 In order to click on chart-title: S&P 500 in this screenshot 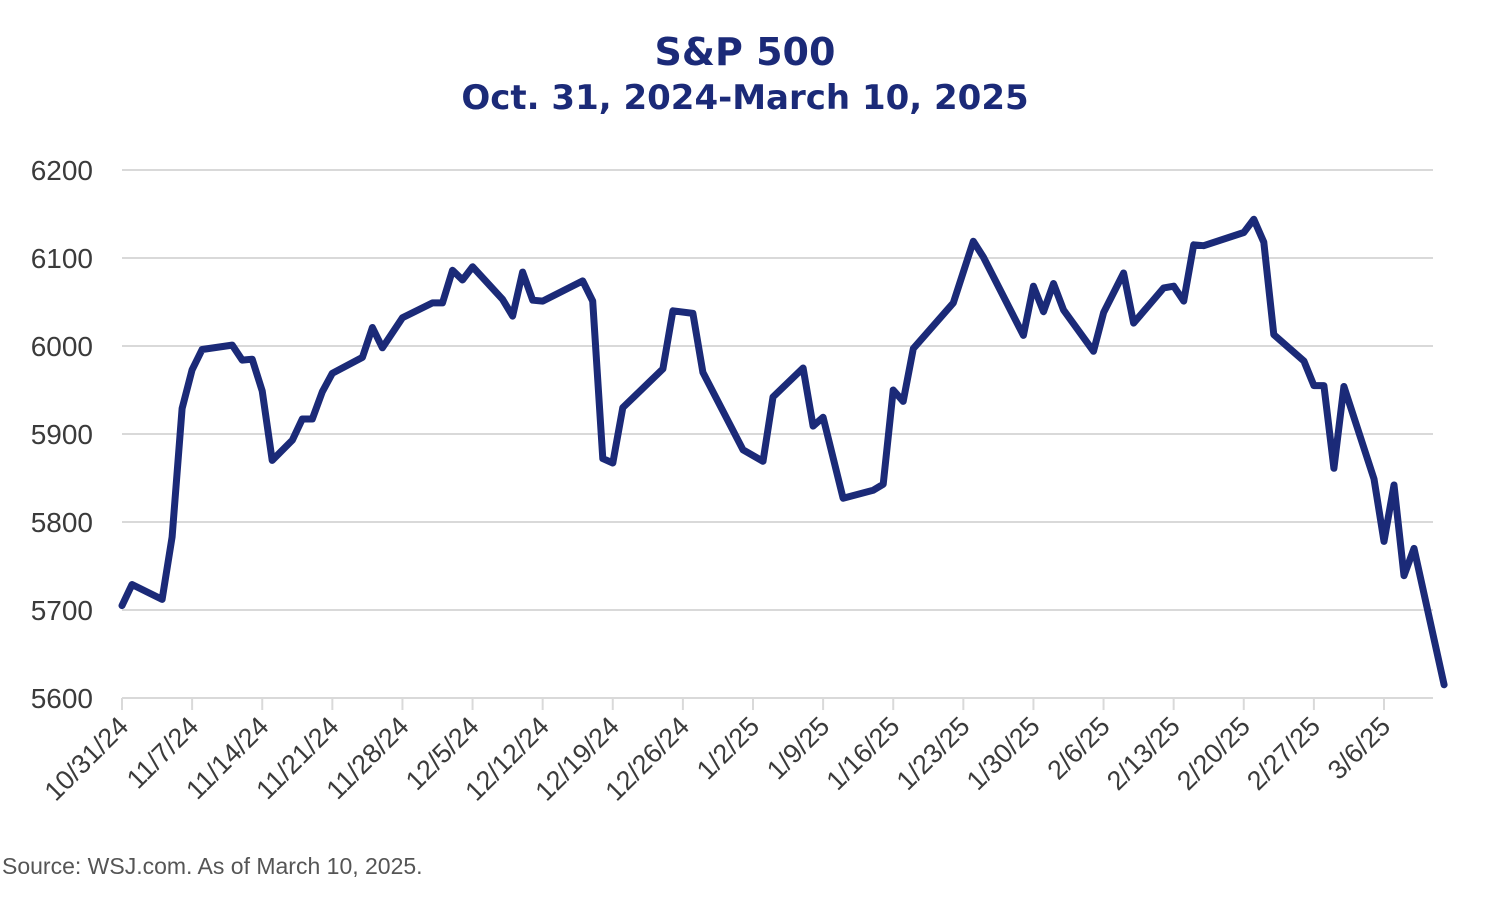, I will do `click(745, 52)`.